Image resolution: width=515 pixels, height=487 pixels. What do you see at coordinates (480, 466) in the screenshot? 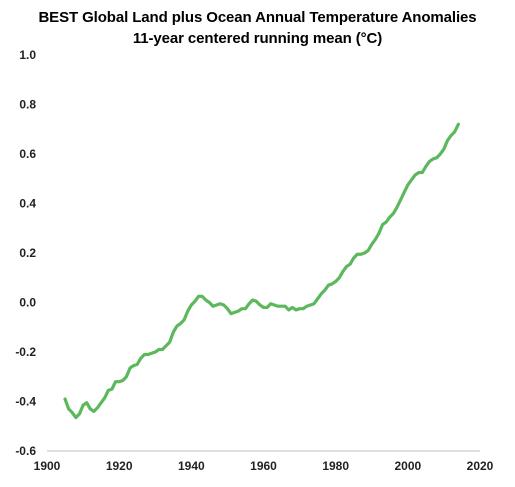
I see `x-tick-label: 2020` at bounding box center [480, 466].